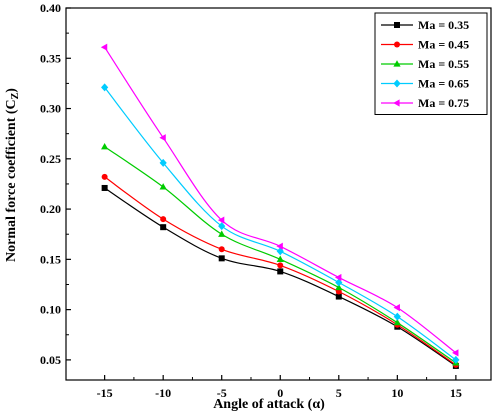 The width and height of the screenshot is (498, 415). What do you see at coordinates (222, 393) in the screenshot?
I see `x-tick-label: -5` at bounding box center [222, 393].